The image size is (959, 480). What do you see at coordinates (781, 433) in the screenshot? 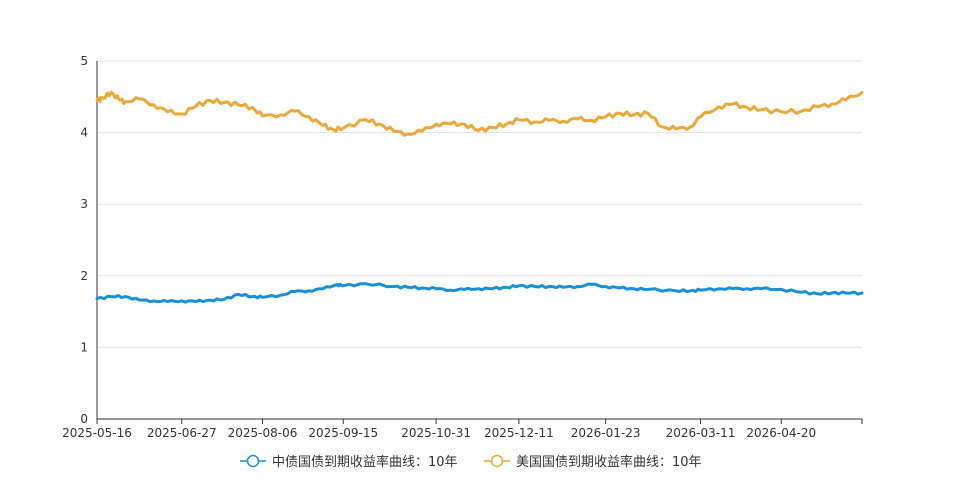
I see `x-tick-label: 2026-04-20` at bounding box center [781, 433].